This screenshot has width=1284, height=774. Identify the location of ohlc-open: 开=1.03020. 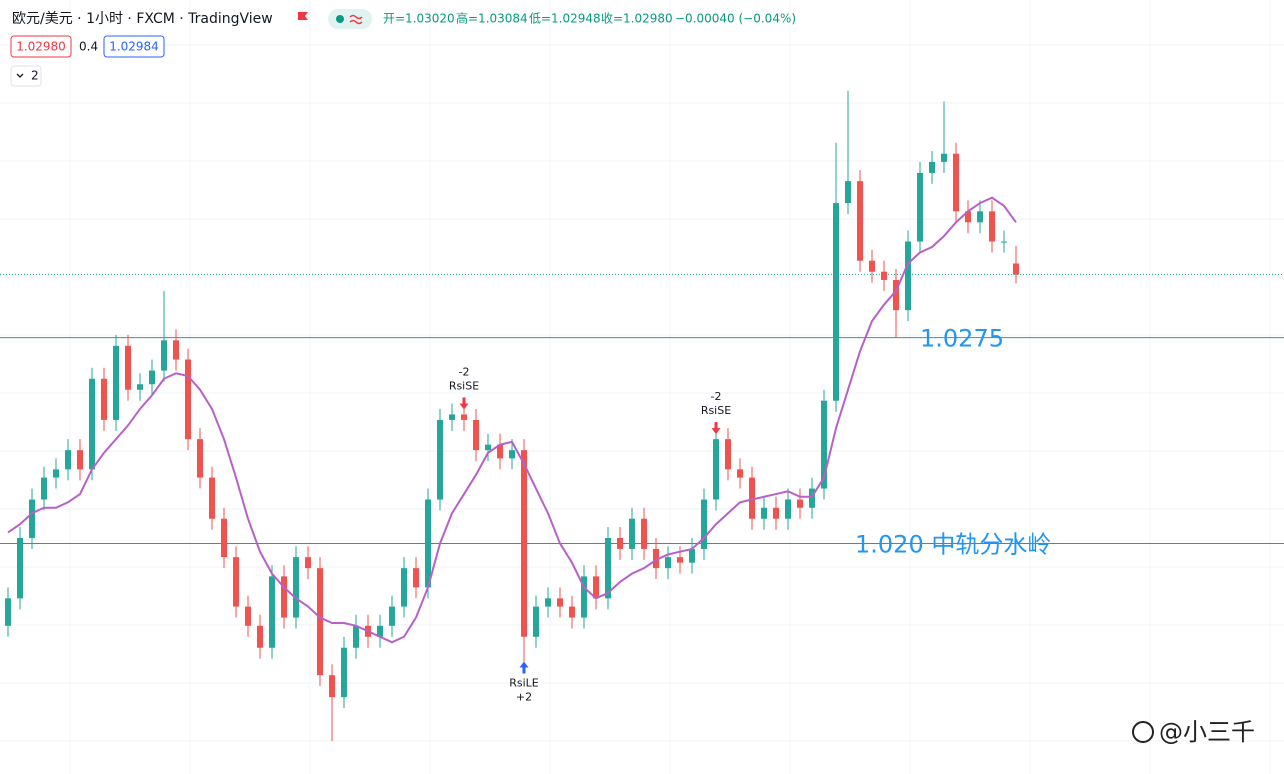
(419, 19).